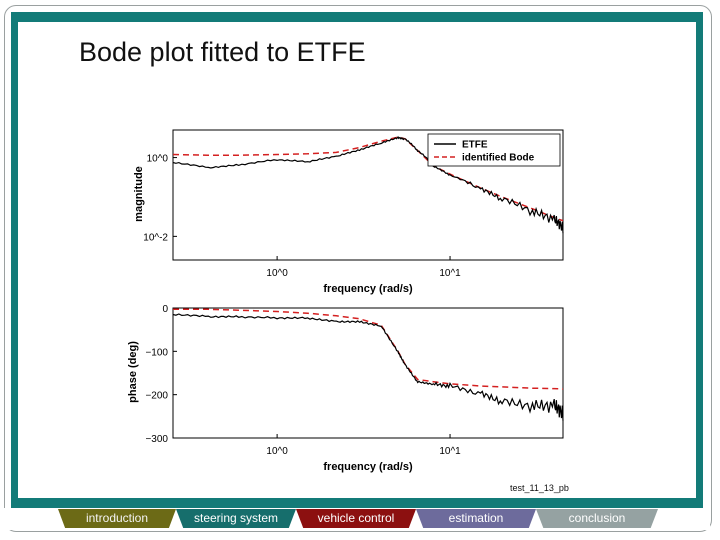  What do you see at coordinates (368, 289) in the screenshot?
I see `magnitude-xlabel: frequency (rad/s)` at bounding box center [368, 289].